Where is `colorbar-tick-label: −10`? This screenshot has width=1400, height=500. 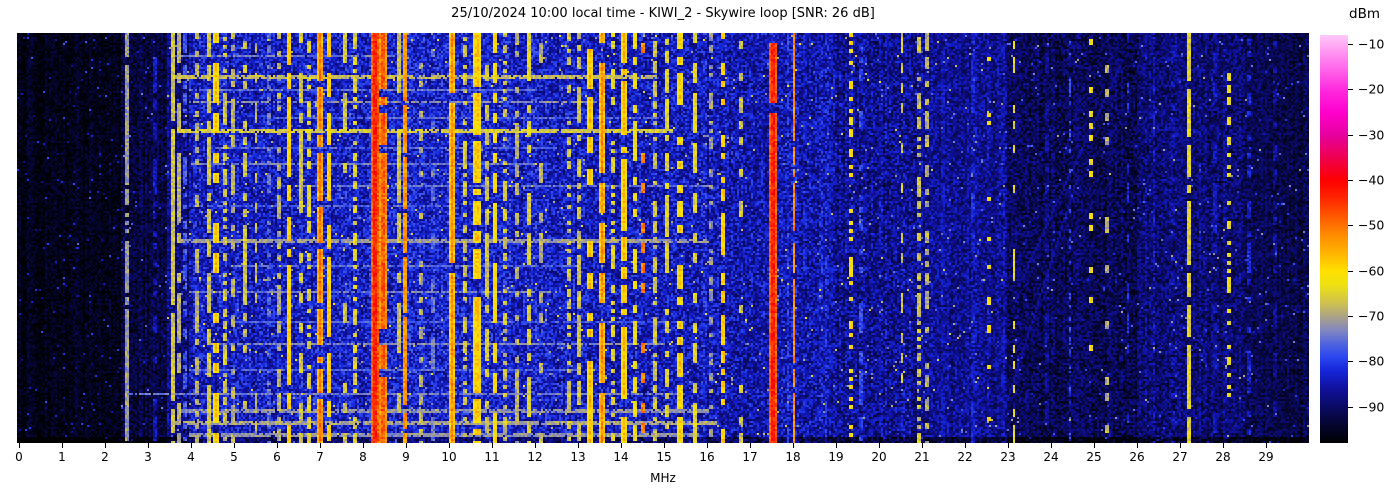 colorbar-tick-label: −10 is located at coordinates (1371, 44).